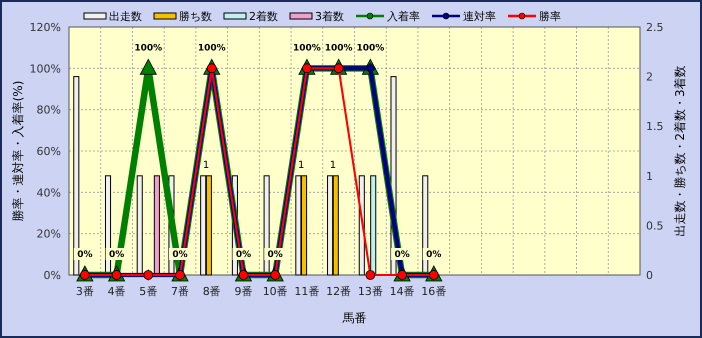 This screenshot has width=702, height=338. What do you see at coordinates (48, 193) in the screenshot?
I see `y-tick-label: 40%` at bounding box center [48, 193].